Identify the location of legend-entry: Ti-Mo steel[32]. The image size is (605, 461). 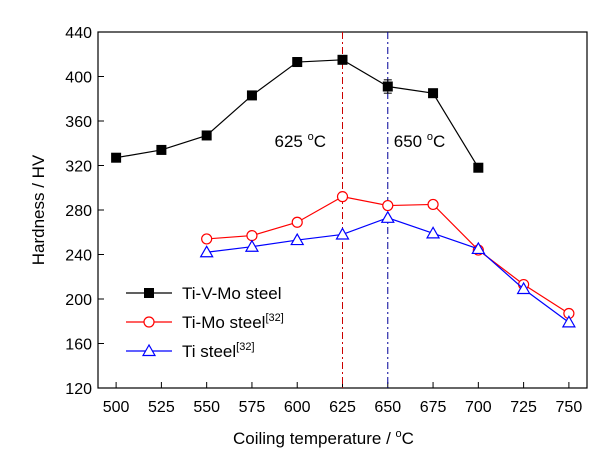
(205, 322).